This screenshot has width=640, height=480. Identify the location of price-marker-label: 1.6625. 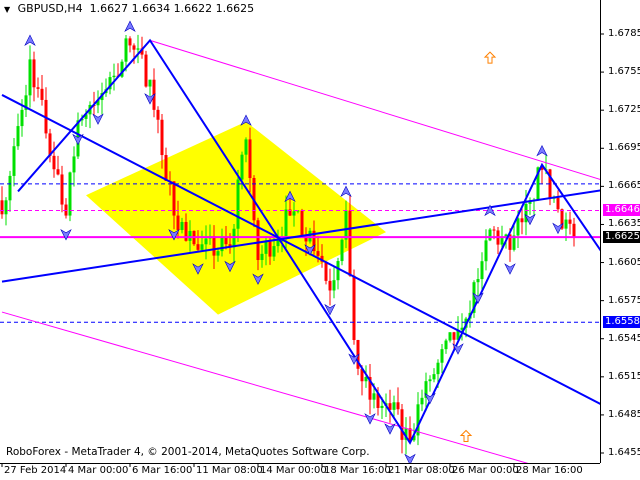
(621, 237).